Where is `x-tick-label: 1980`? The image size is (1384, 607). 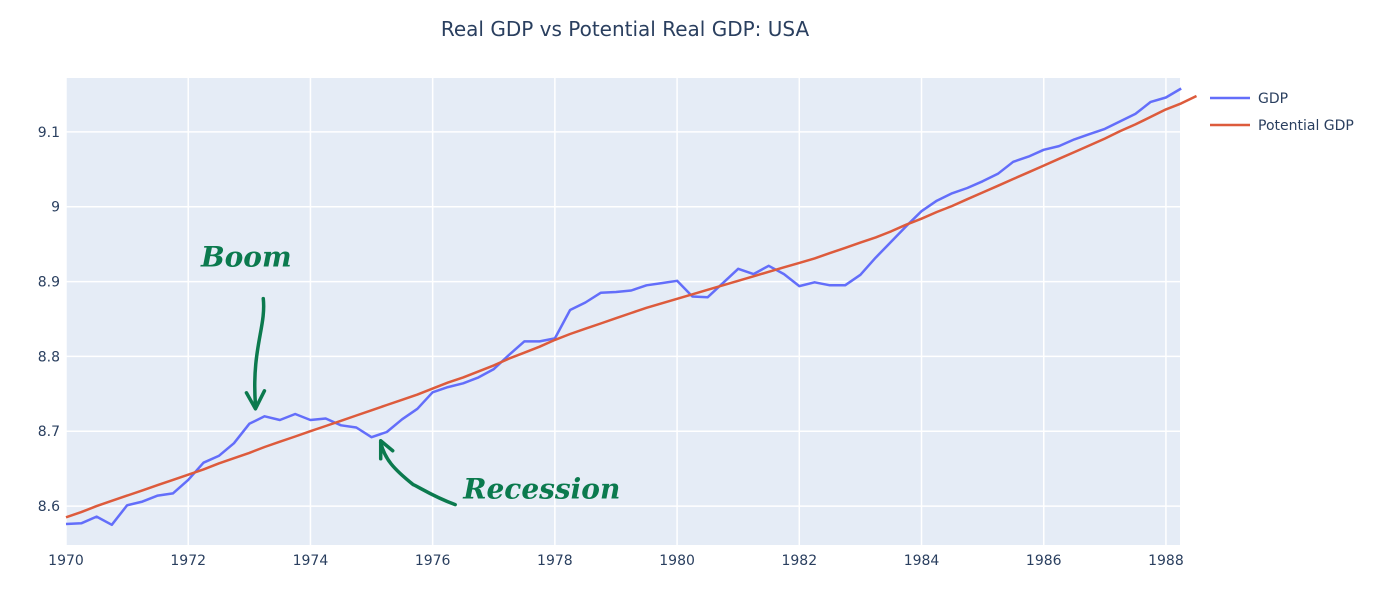
x-tick-label: 1980 is located at coordinates (677, 561).